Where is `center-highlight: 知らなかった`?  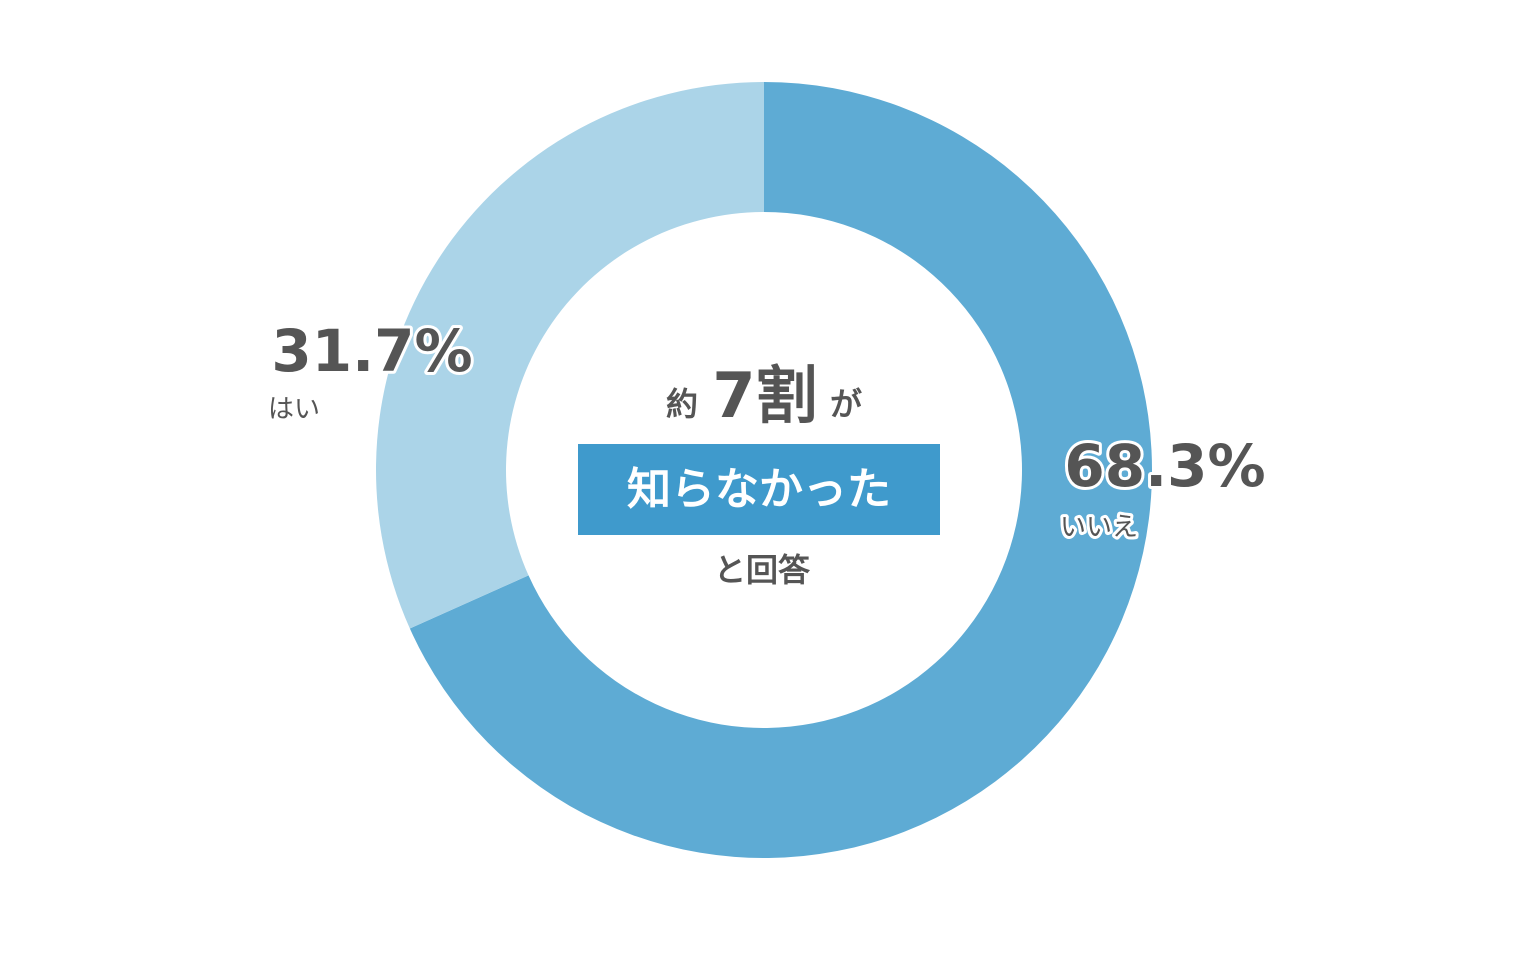 center-highlight: 知らなかった is located at coordinates (759, 489).